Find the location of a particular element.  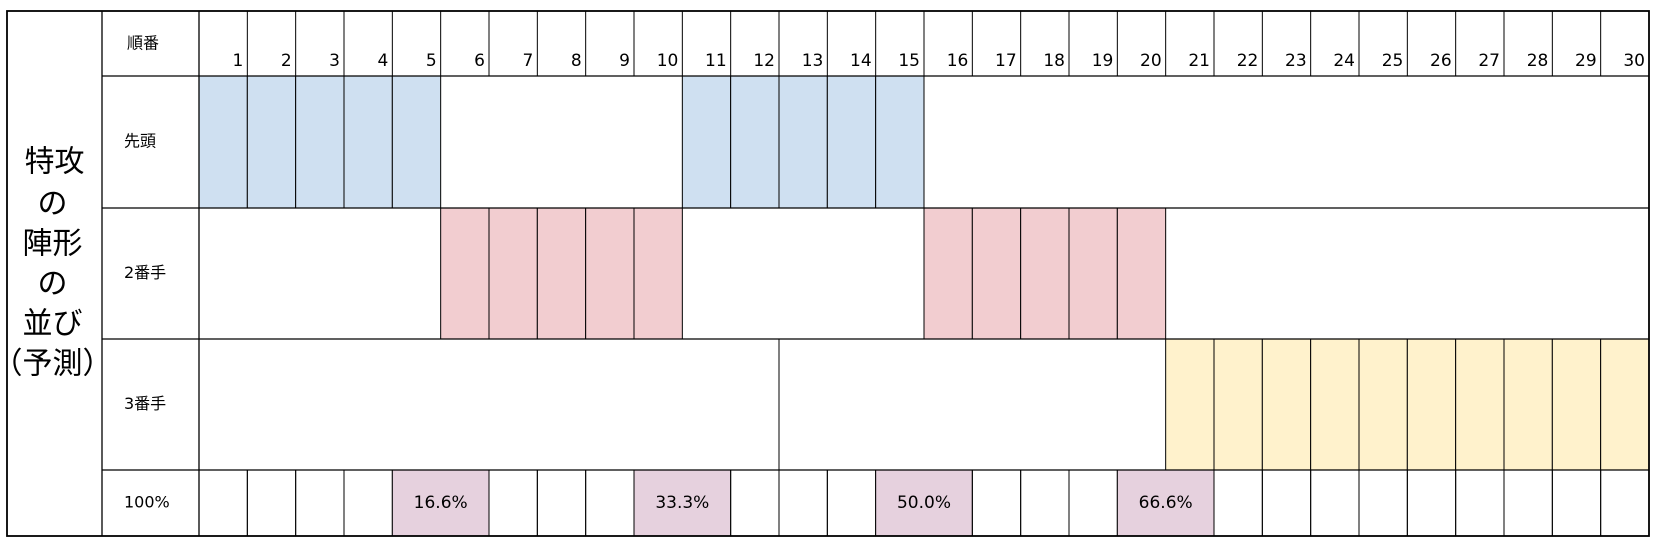

percent-label: 50.0% is located at coordinates (924, 503).